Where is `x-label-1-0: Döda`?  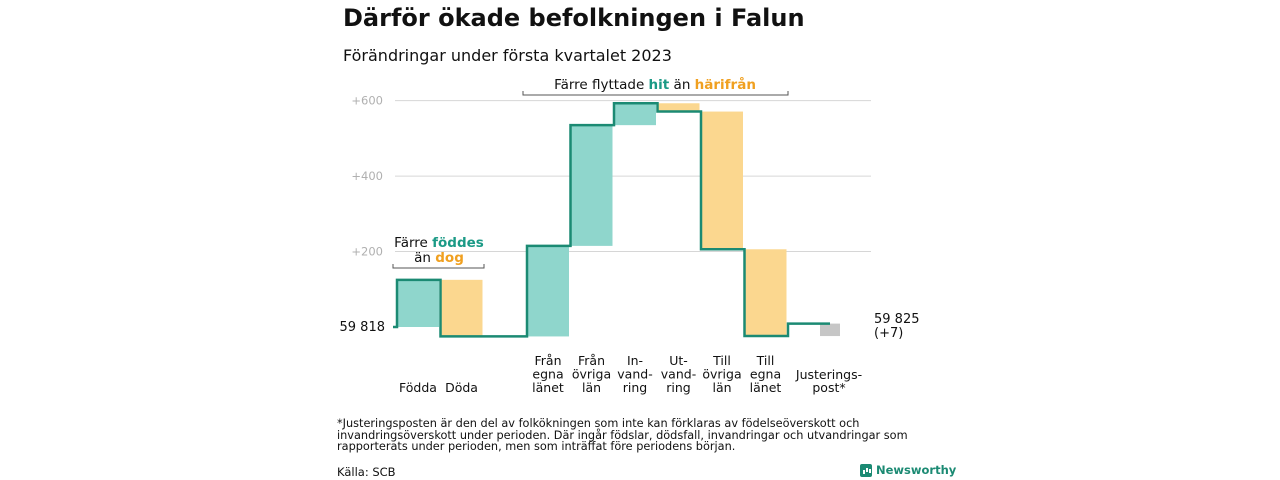
x-label-1-0: Döda is located at coordinates (461, 387).